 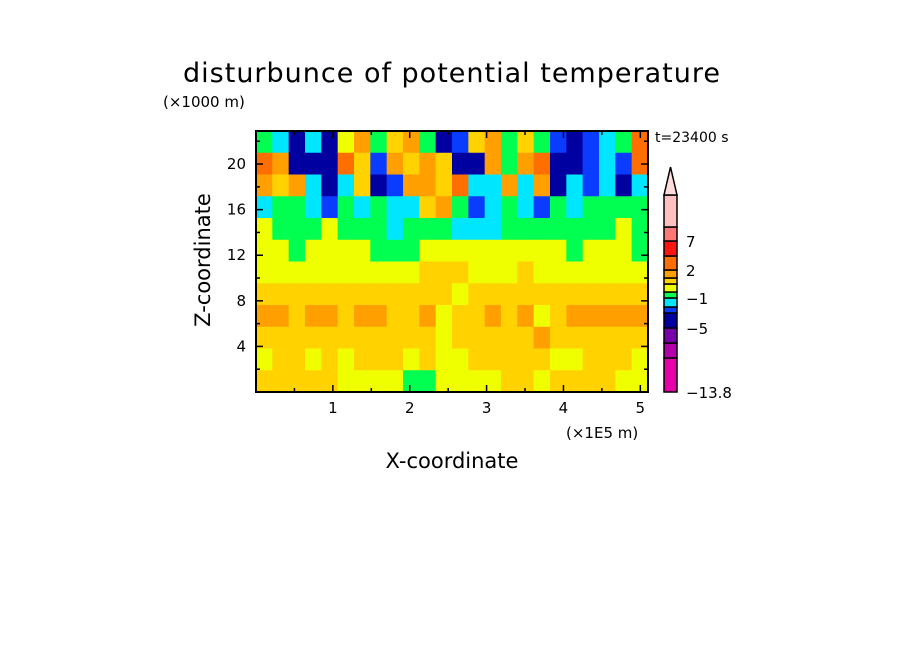 What do you see at coordinates (452, 73) in the screenshot?
I see `chart-title: disturbunce of potential temperature` at bounding box center [452, 73].